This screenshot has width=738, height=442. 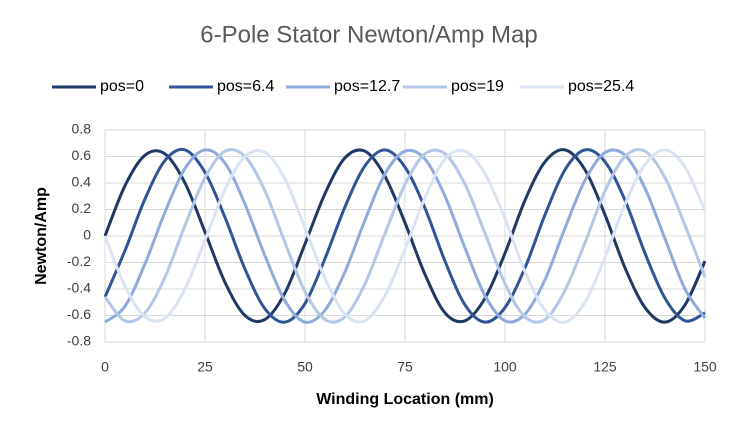 What do you see at coordinates (82, 129) in the screenshot?
I see `y-tick-label: 0.8` at bounding box center [82, 129].